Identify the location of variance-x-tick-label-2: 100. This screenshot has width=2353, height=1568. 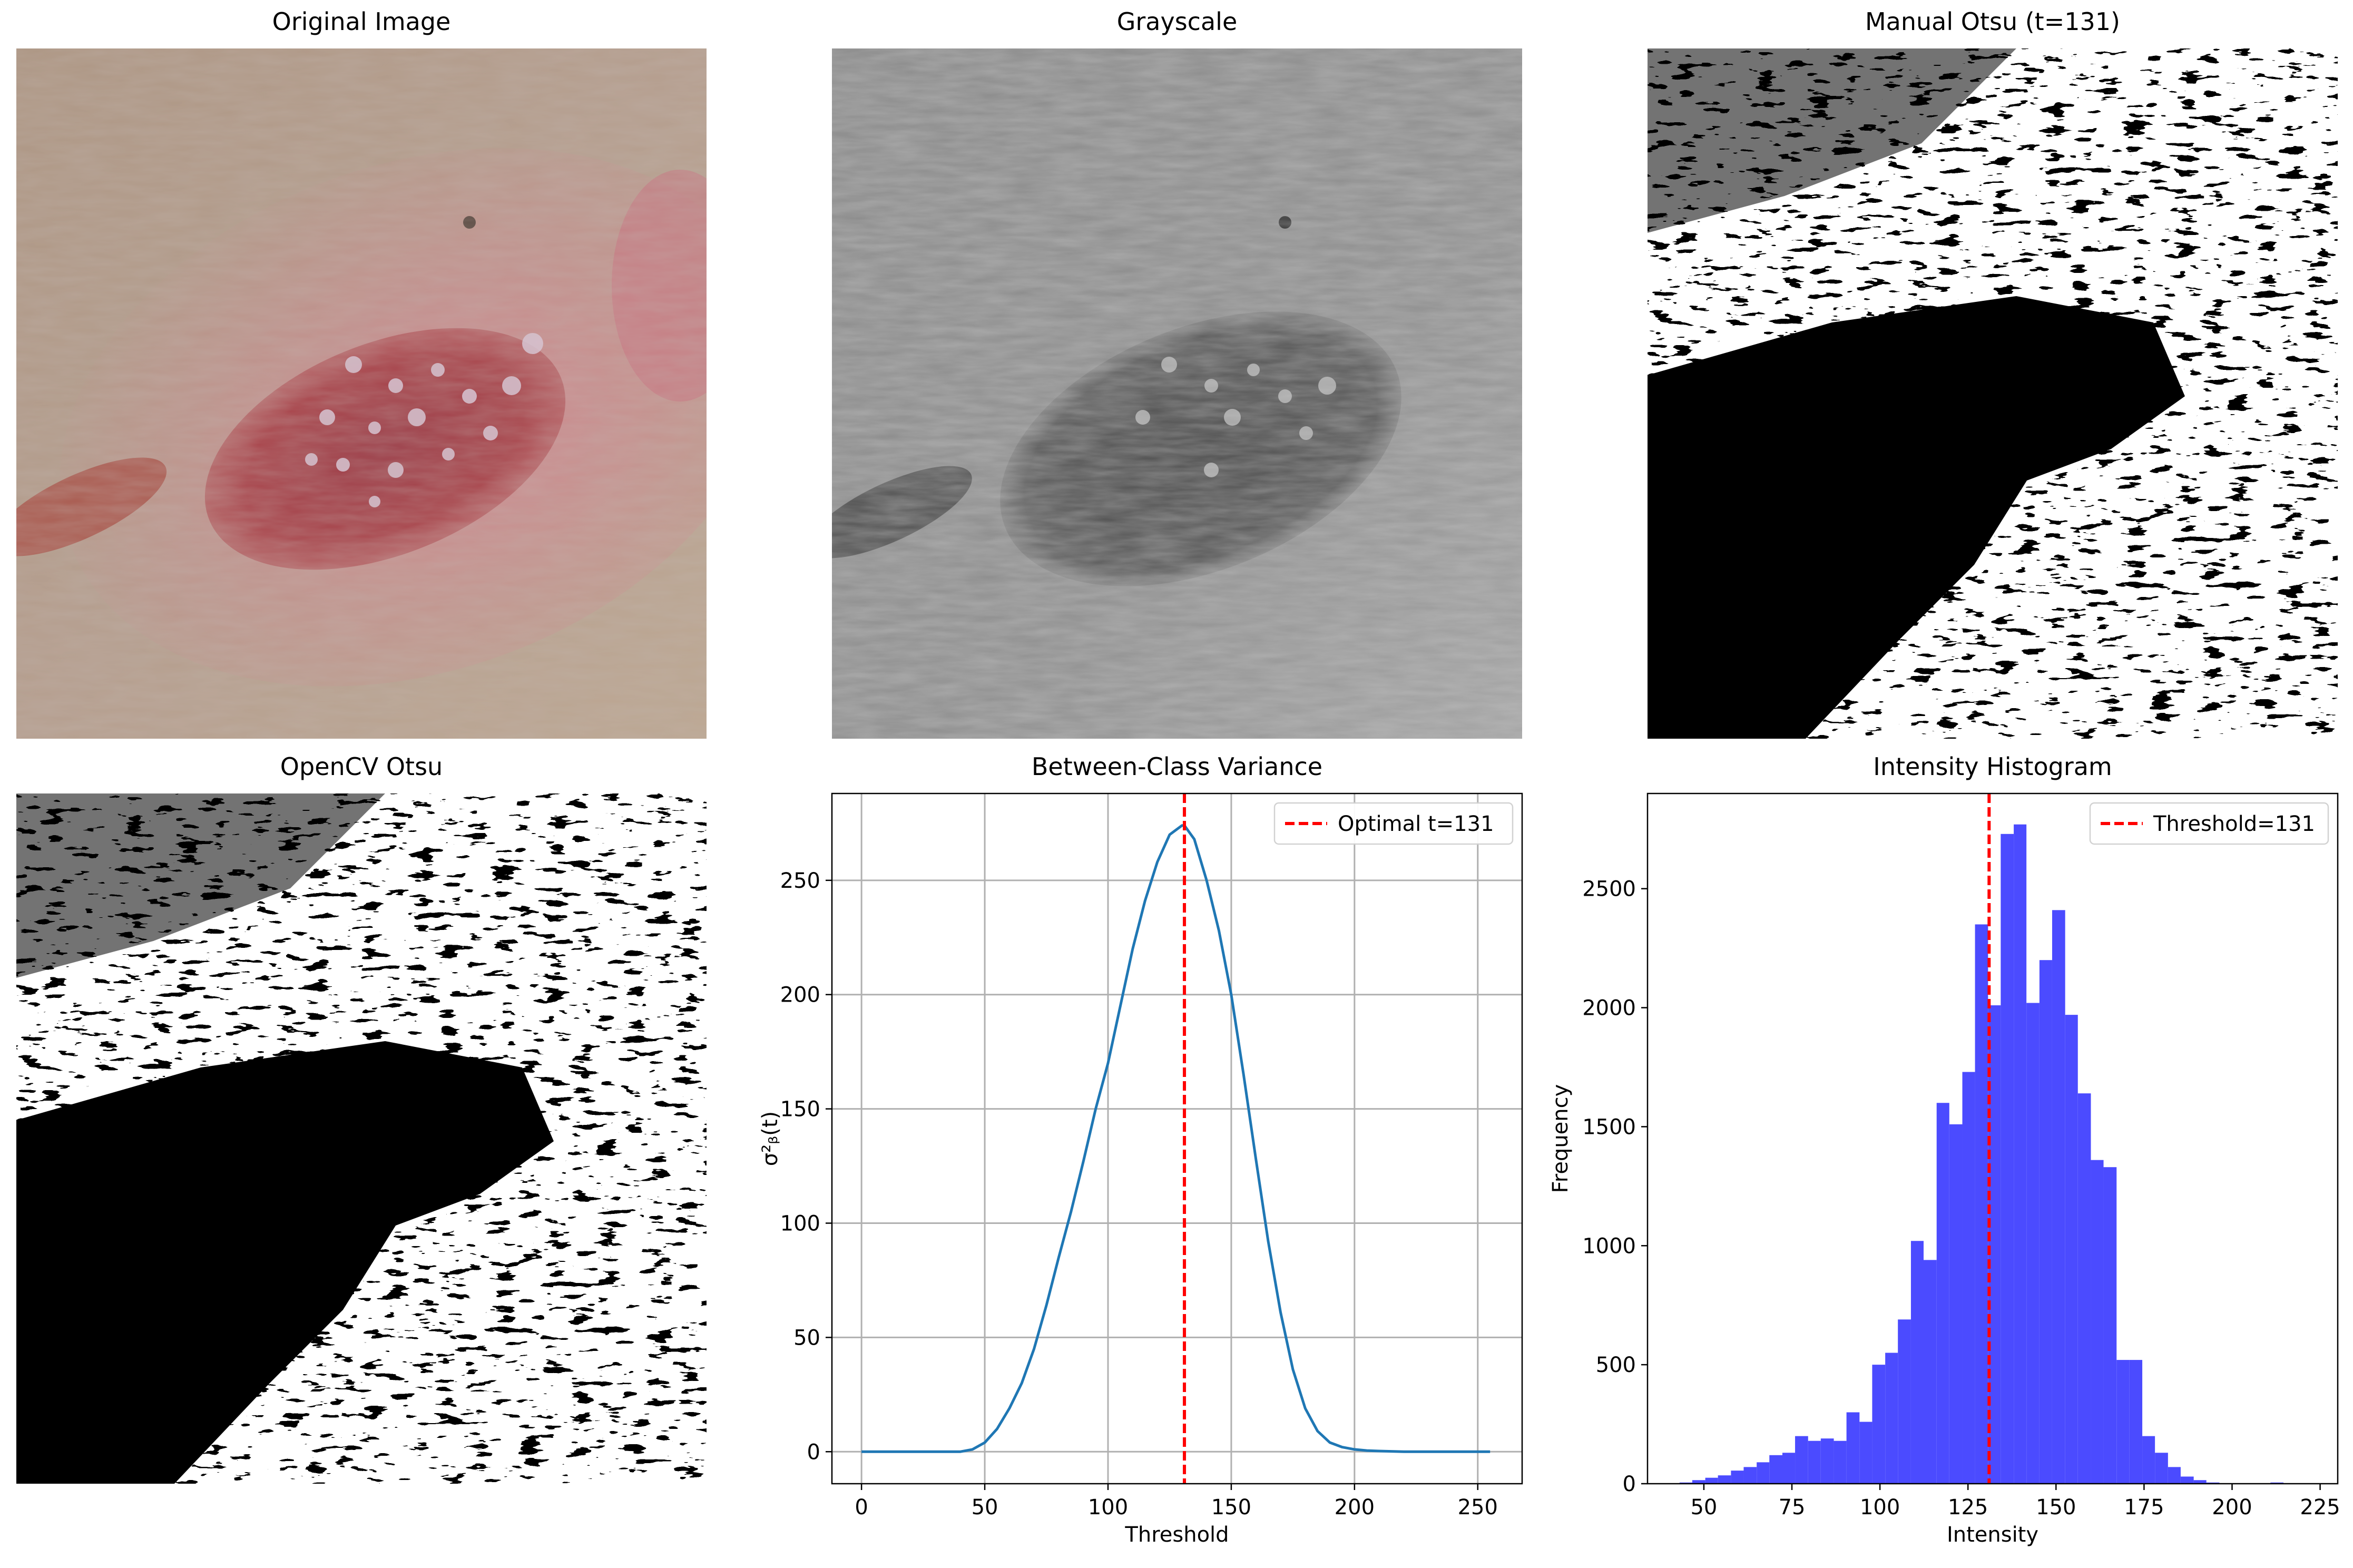
(1108, 1507).